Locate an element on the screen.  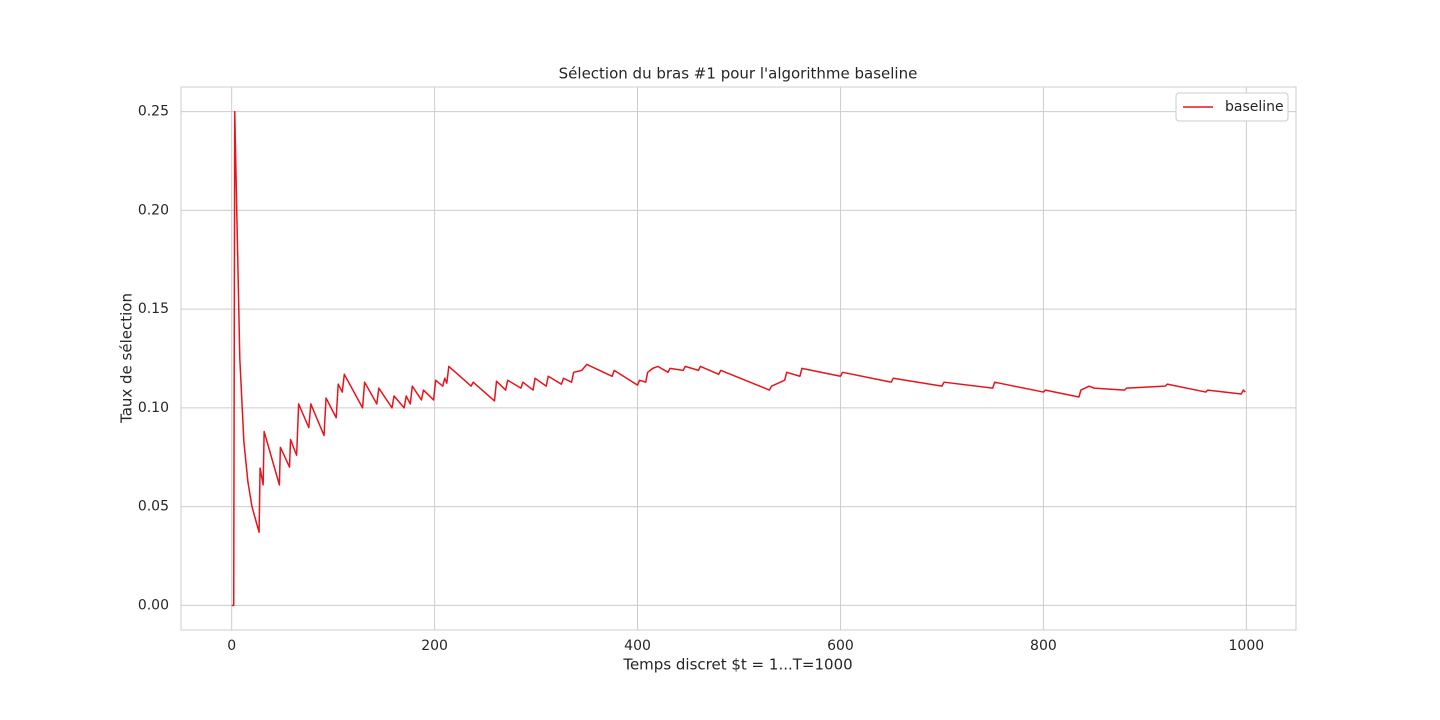
legend-box is located at coordinates (1232, 107).